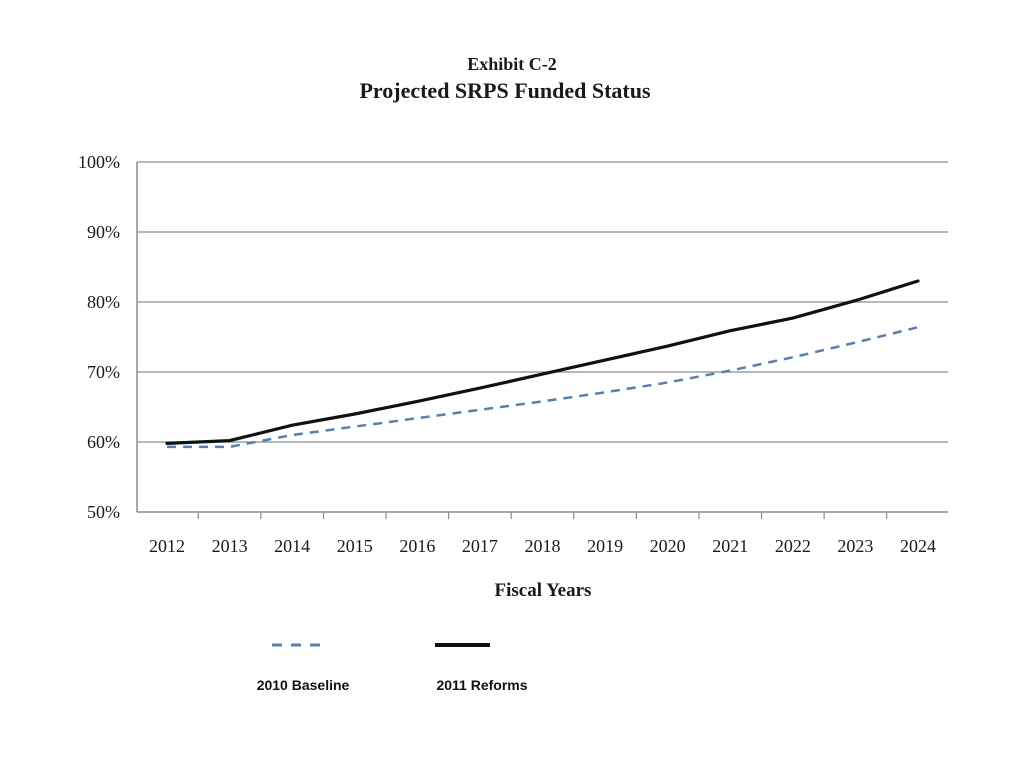 This screenshot has width=1024, height=763. I want to click on x-tick-label: 2021, so click(730, 546).